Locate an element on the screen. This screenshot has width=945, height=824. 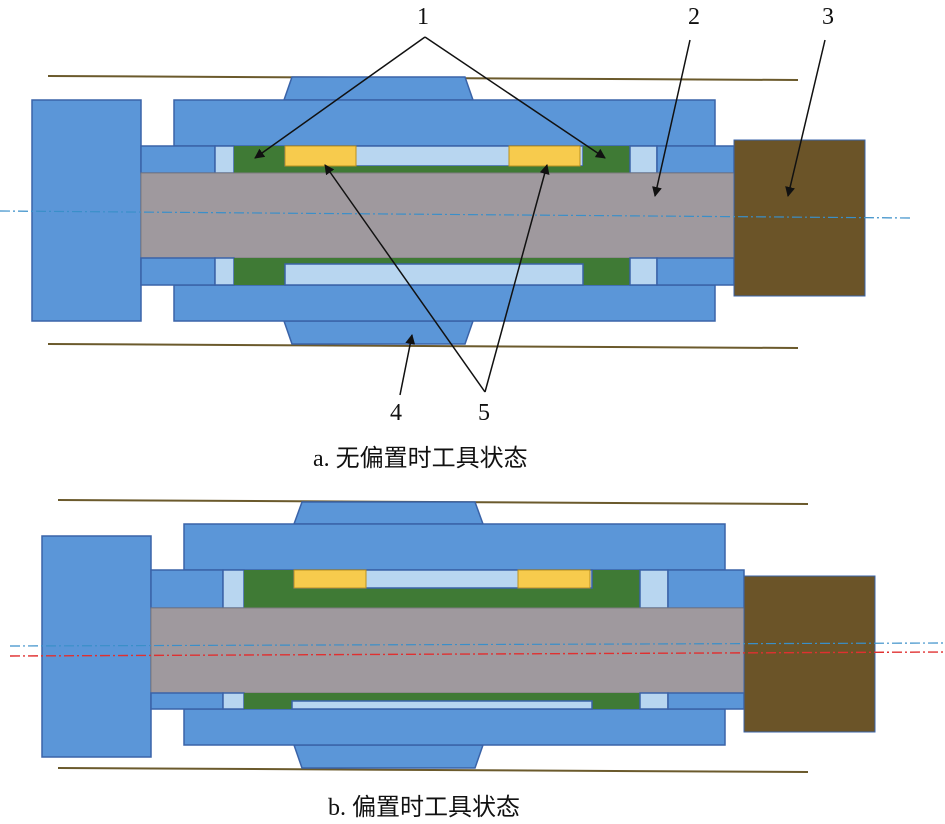
inner-ring-left-bottom-b is located at coordinates (187, 701).